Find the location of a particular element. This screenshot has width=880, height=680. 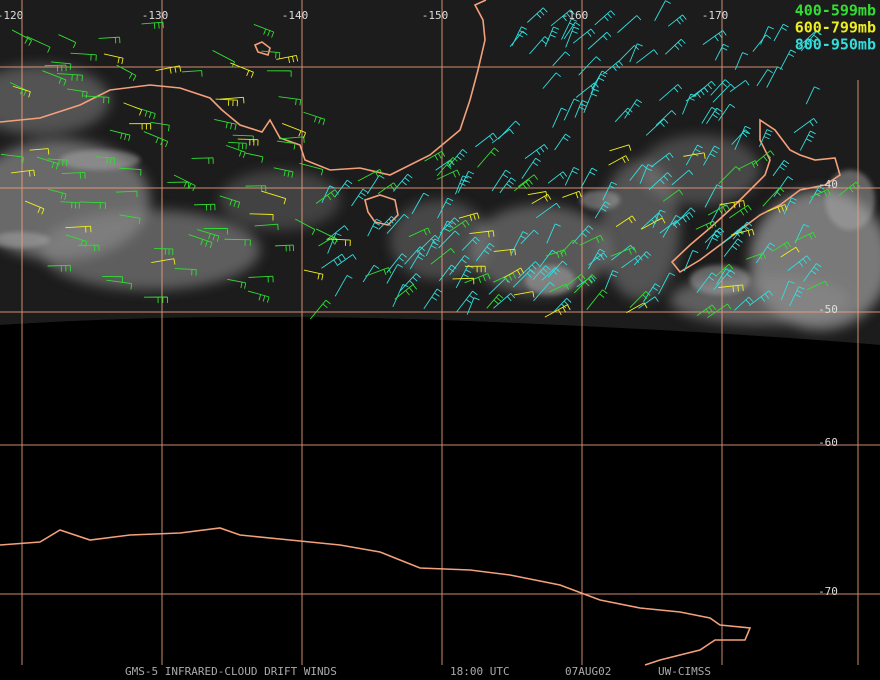

longitude-label: -140 is located at coordinates (295, 15).